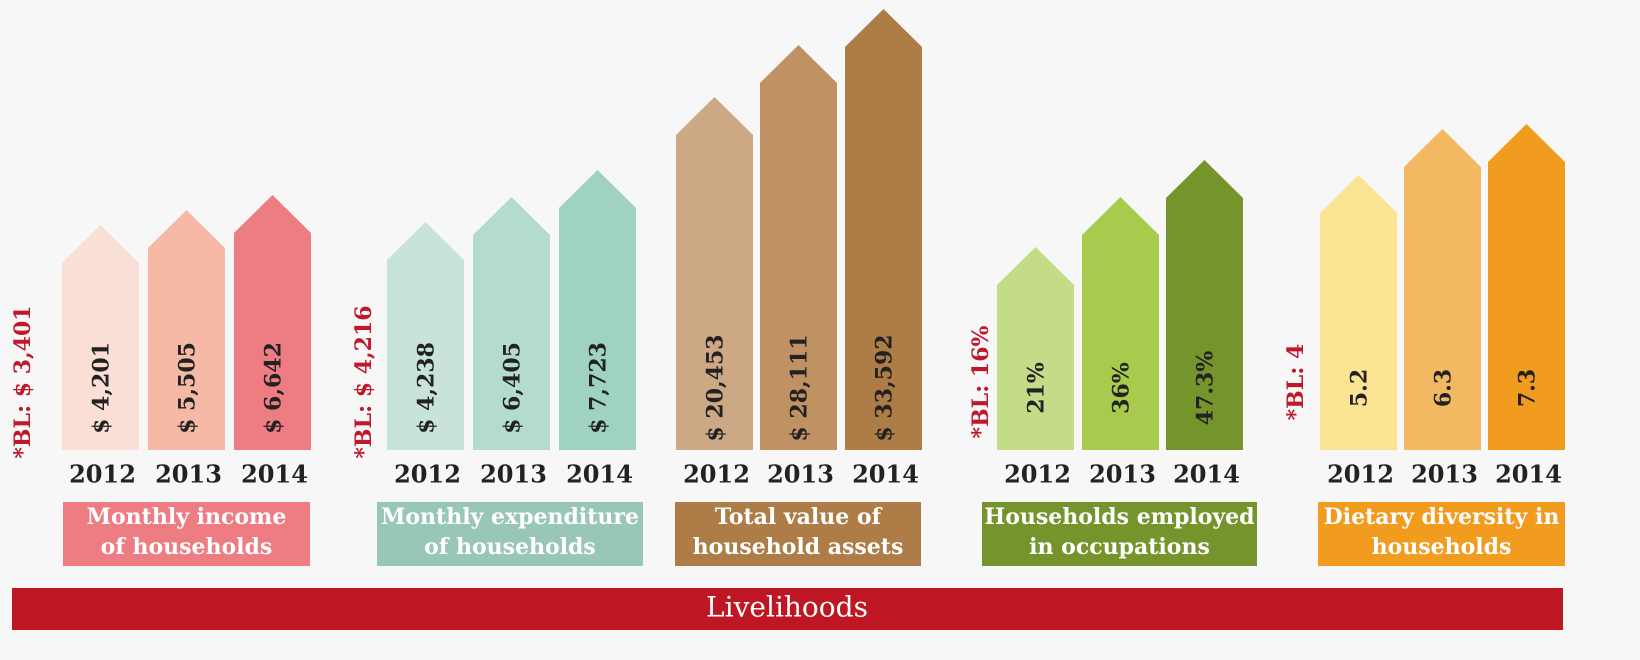  Describe the element at coordinates (1206, 388) in the screenshot. I see `value-label: 47.3%` at that location.